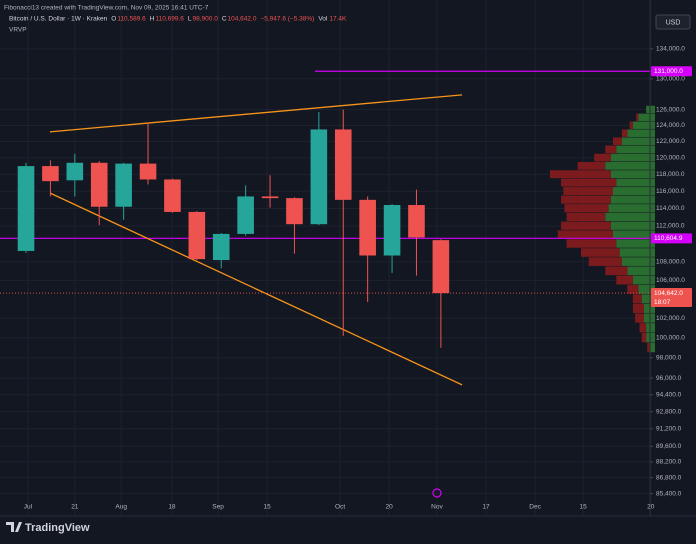  Describe the element at coordinates (670, 338) in the screenshot. I see `y-tick-label: 100,000.0` at that location.